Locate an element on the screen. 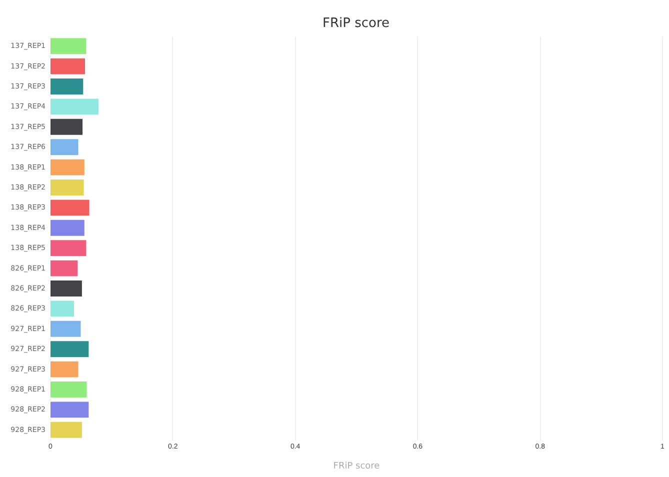  x-axis-title: FRiP score is located at coordinates (356, 467).